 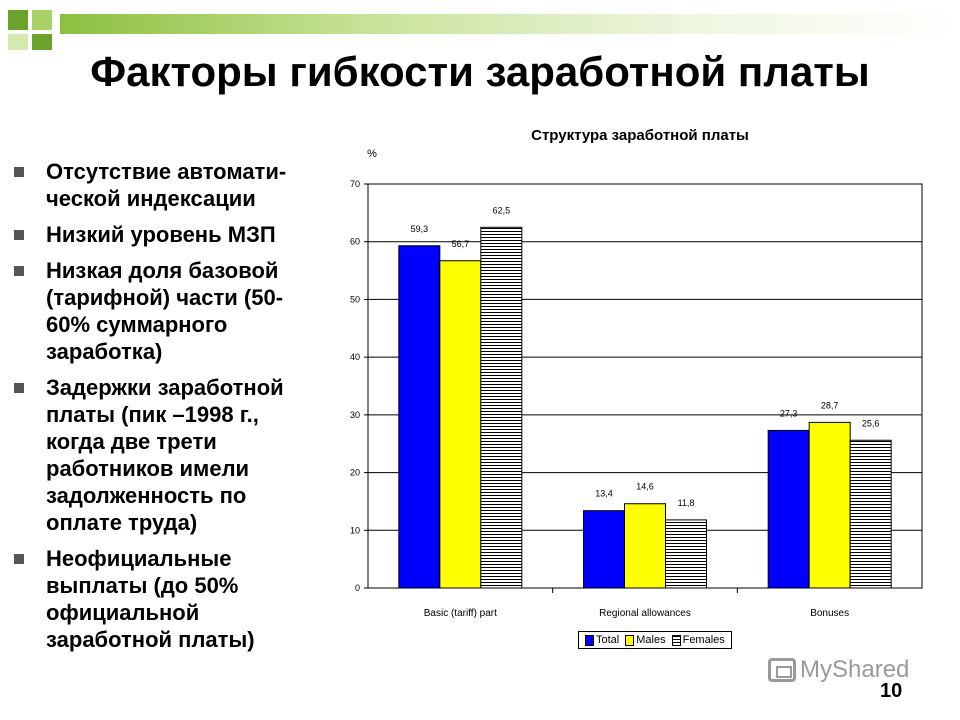 What do you see at coordinates (166, 185) in the screenshot?
I see `bullet-text: Отсутствие автомати- ческой индексации` at bounding box center [166, 185].